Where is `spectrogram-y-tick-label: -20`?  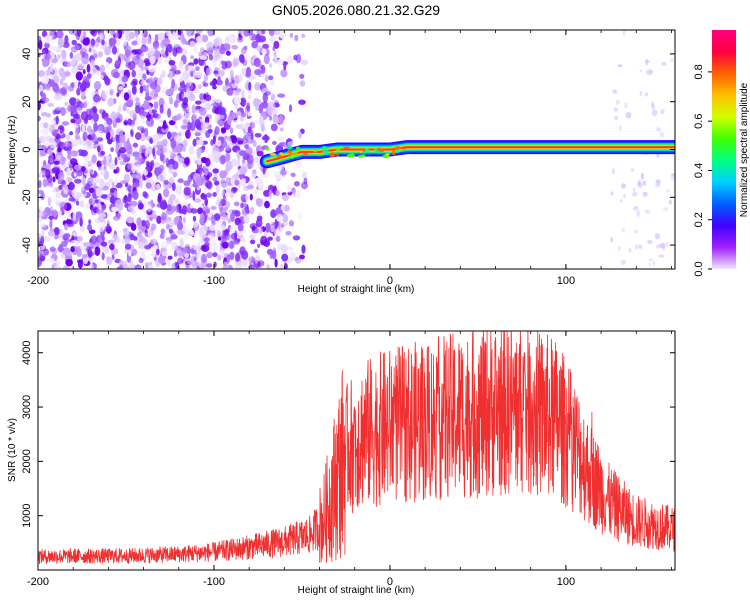
spectrogram-y-tick-label: -20 is located at coordinates (27, 197).